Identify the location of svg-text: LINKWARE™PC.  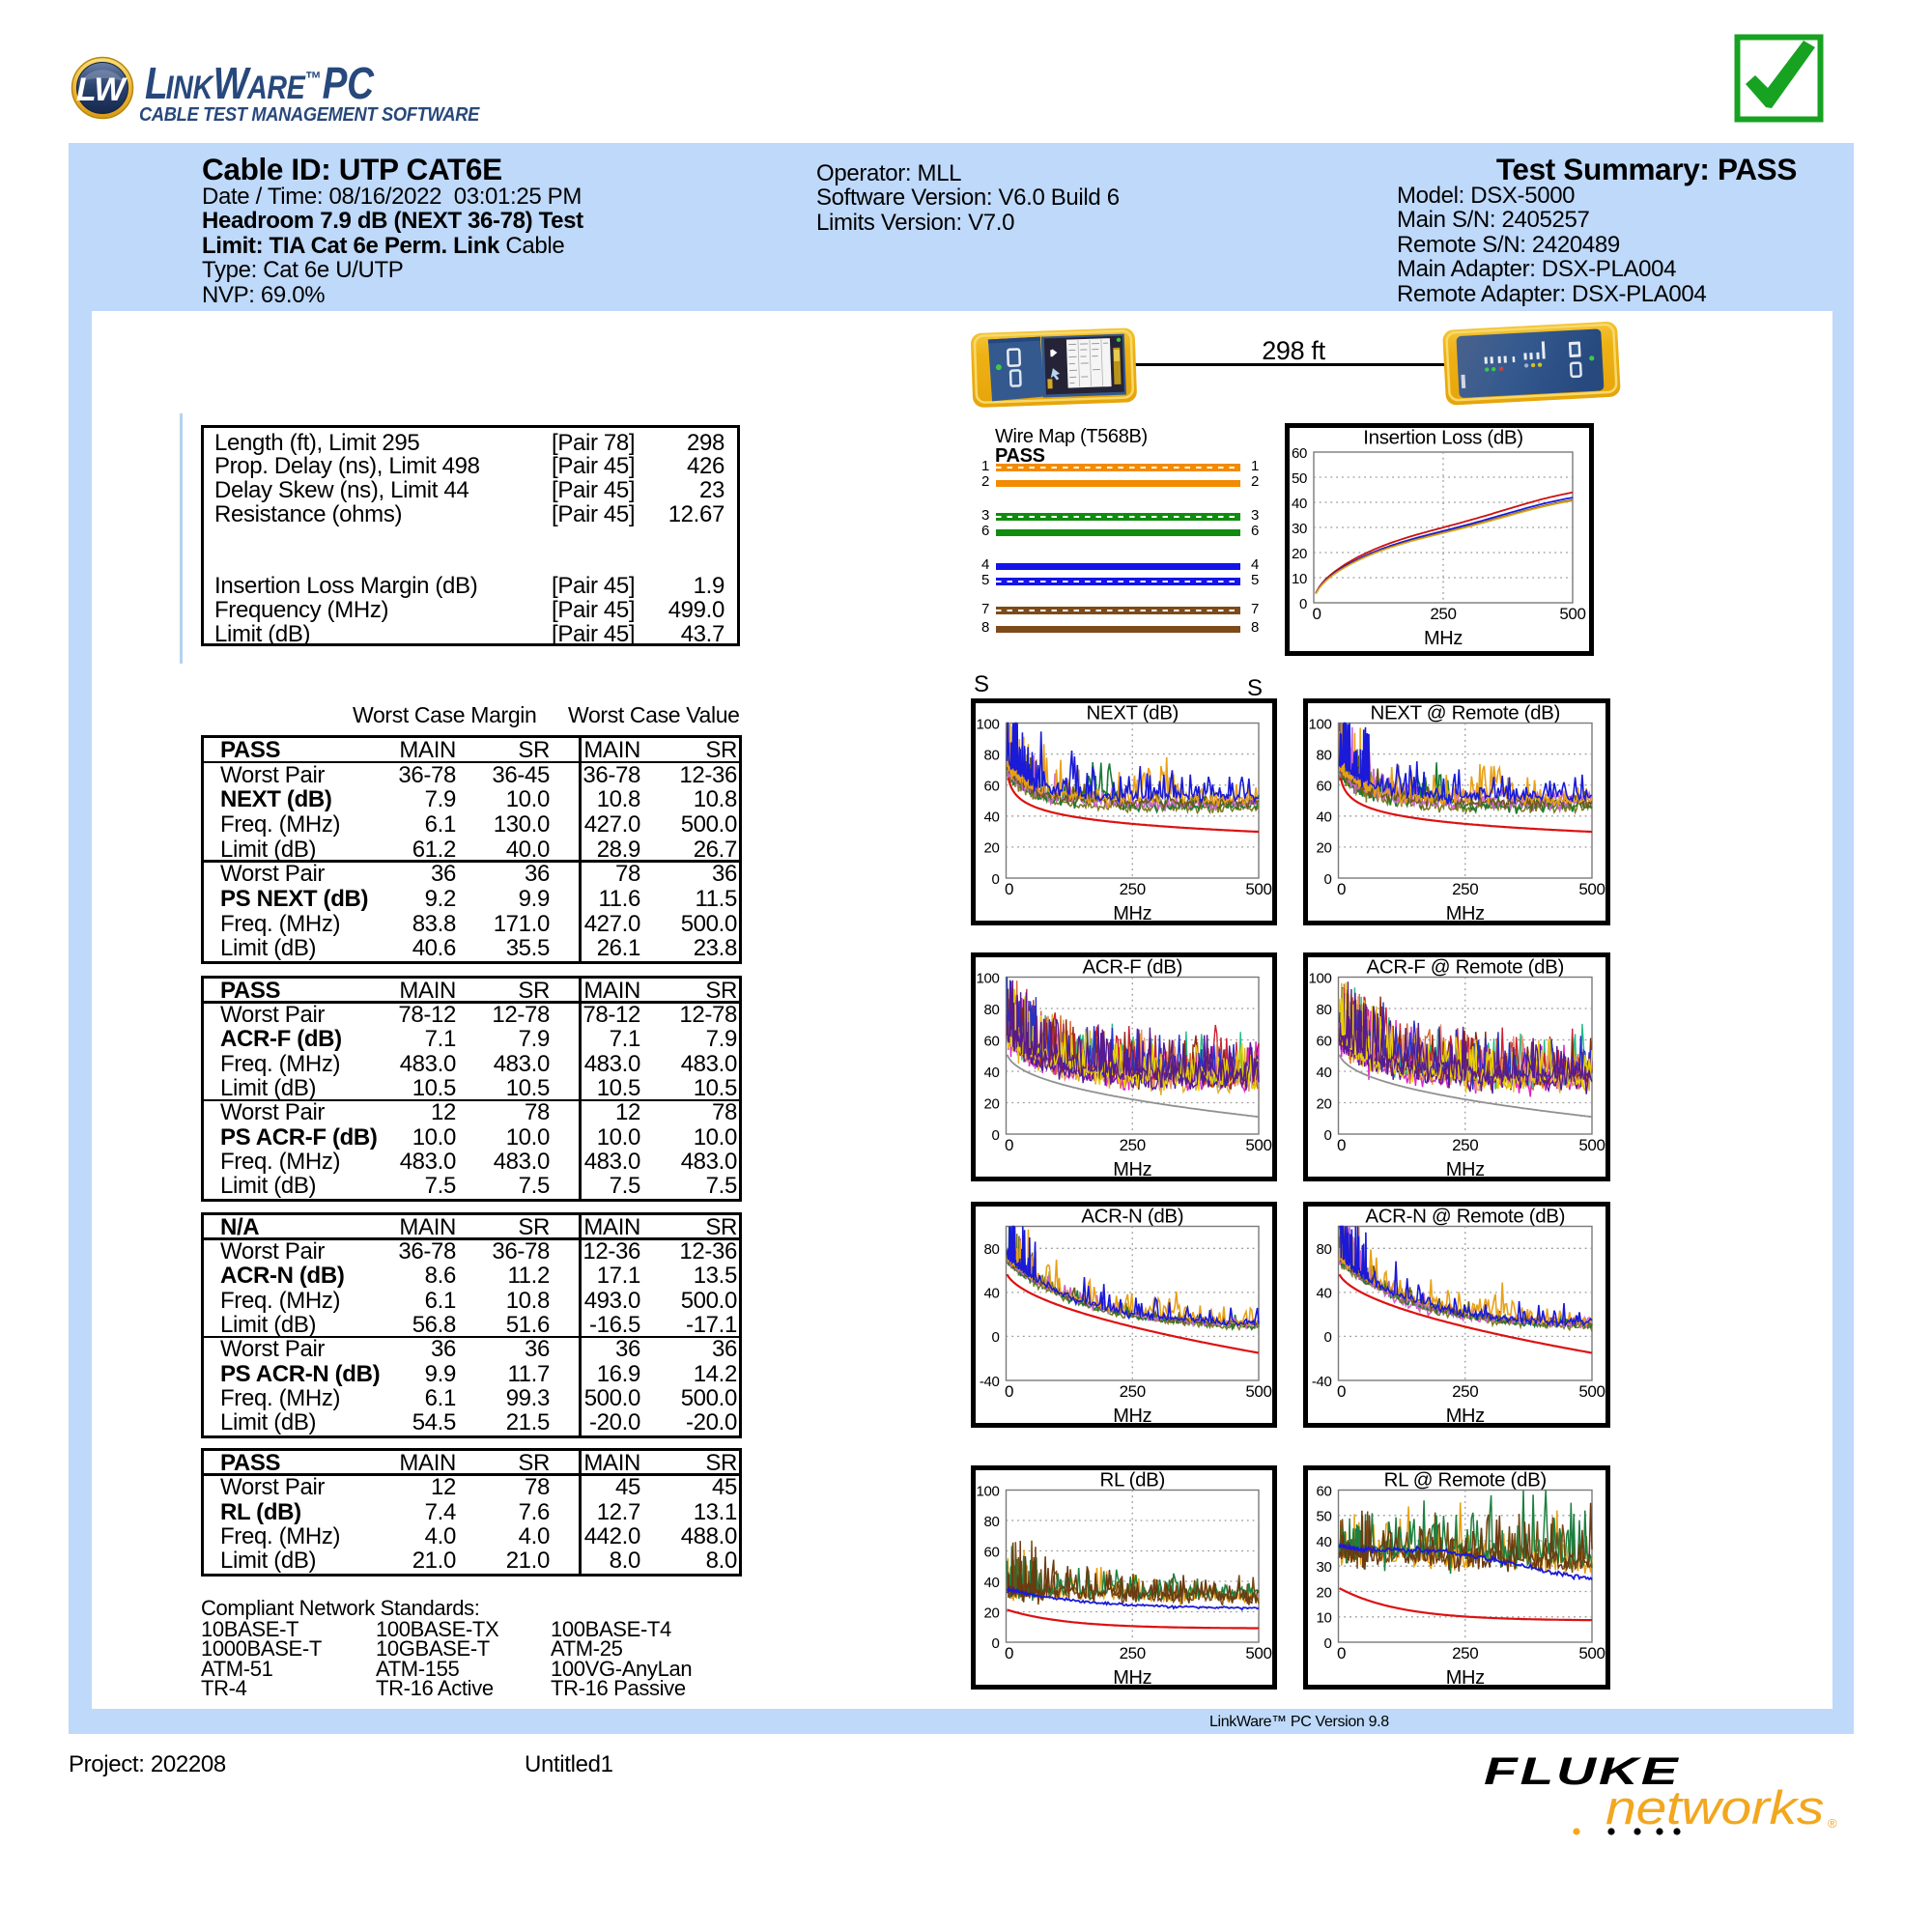
(260, 83).